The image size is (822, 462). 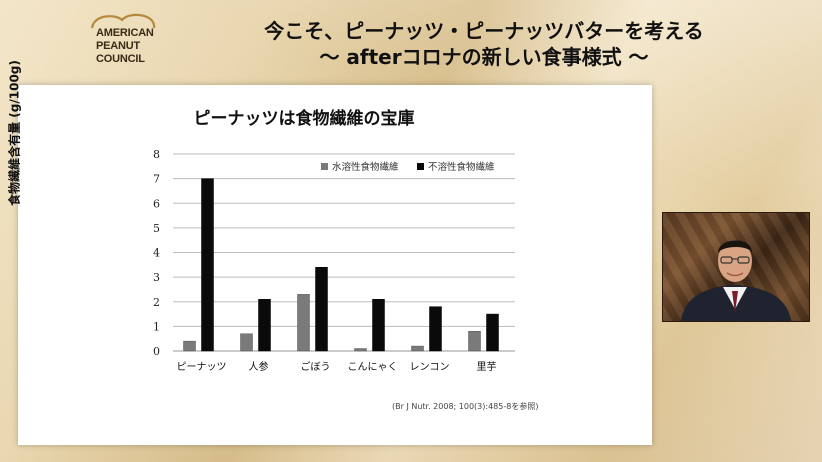 What do you see at coordinates (461, 167) in the screenshot?
I see `legend-label: 不溶性食物繊維` at bounding box center [461, 167].